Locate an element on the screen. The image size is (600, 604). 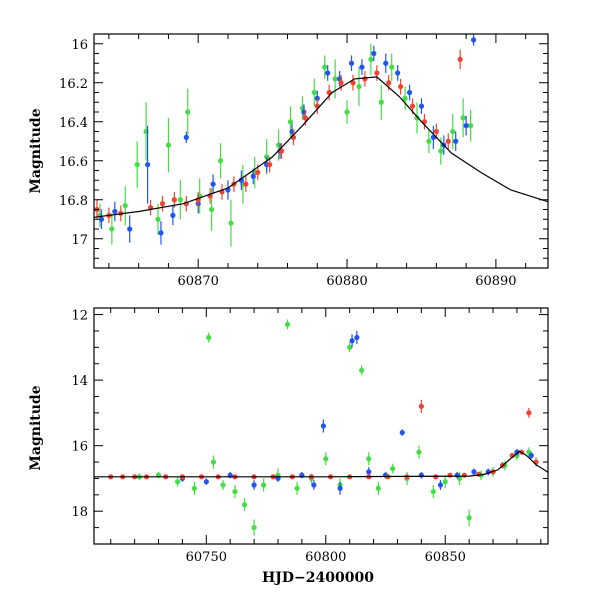
x-tick-label: 60880 is located at coordinates (346, 281).